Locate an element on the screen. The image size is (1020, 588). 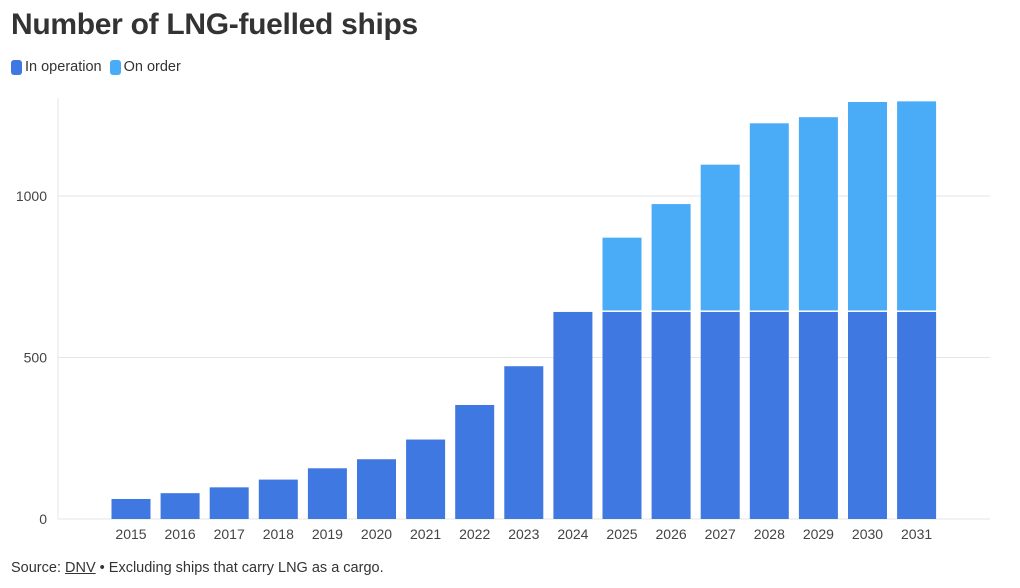
y-axis-labels: 0 500 1000 is located at coordinates (31, 357).